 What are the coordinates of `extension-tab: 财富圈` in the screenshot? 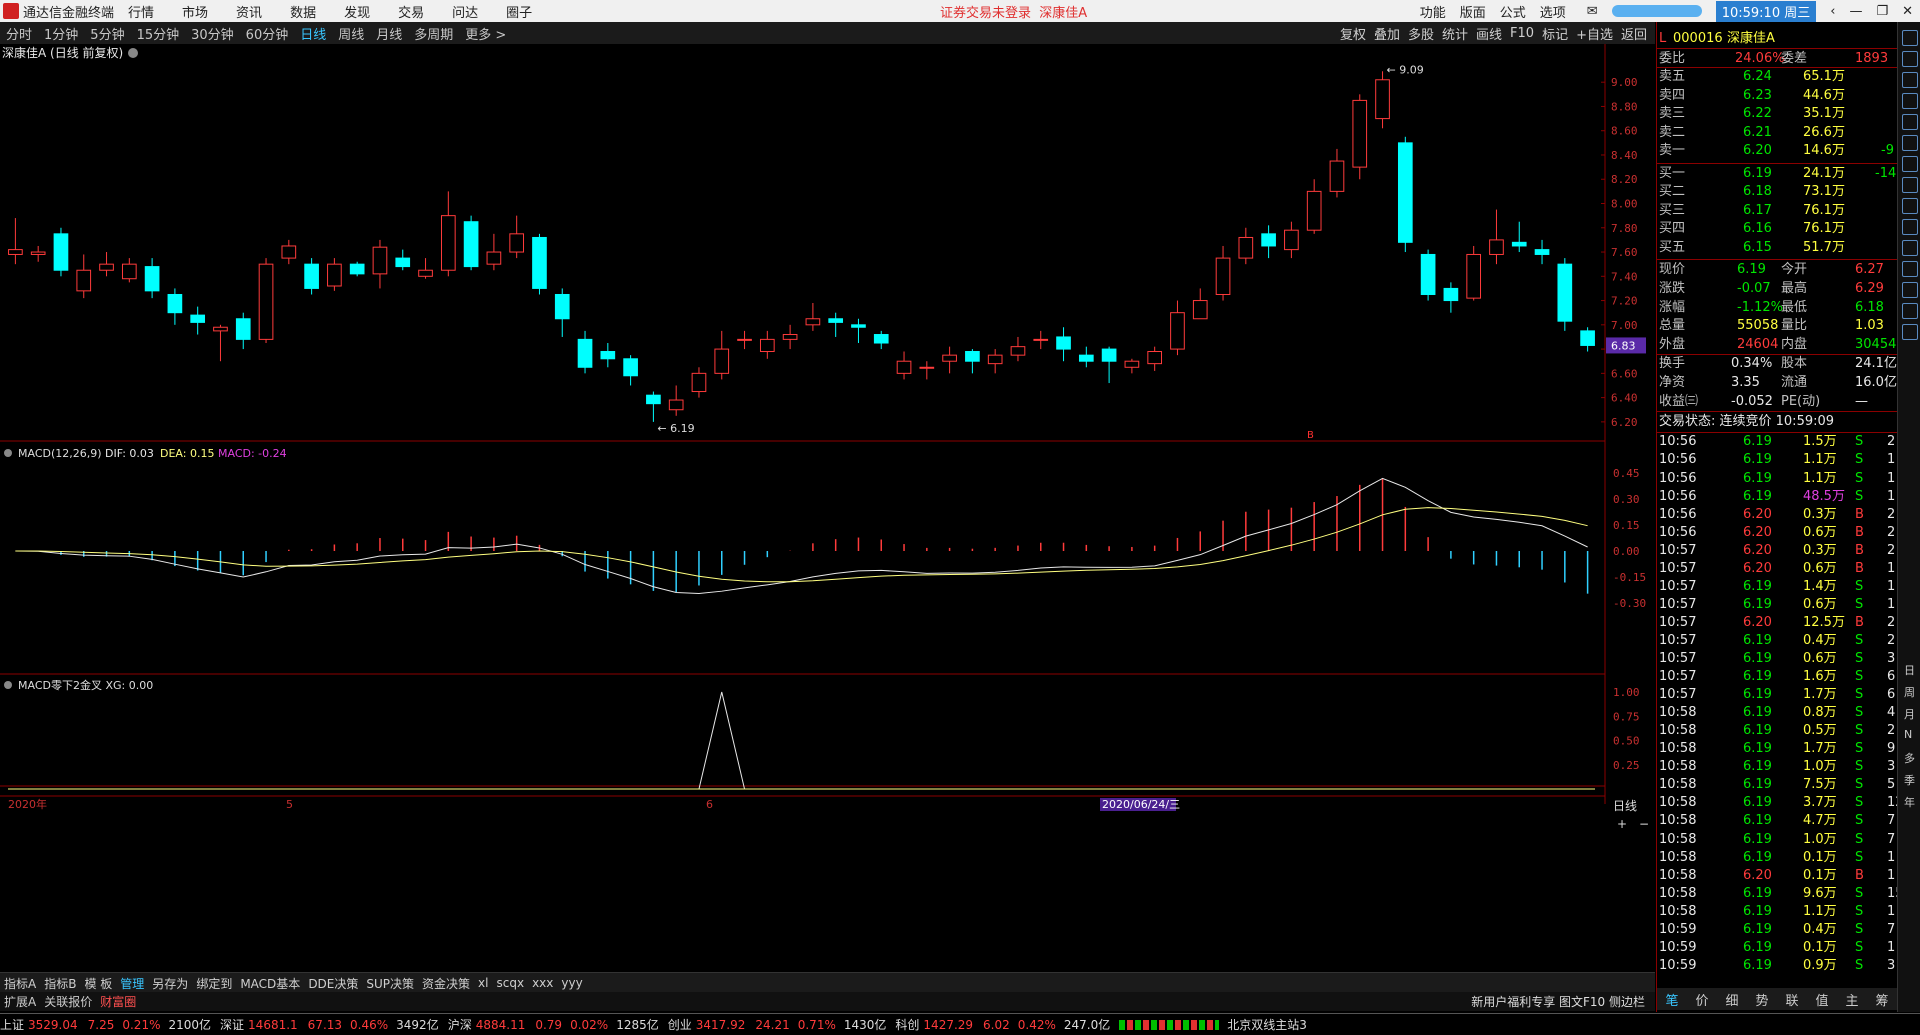 It's located at (118, 1002).